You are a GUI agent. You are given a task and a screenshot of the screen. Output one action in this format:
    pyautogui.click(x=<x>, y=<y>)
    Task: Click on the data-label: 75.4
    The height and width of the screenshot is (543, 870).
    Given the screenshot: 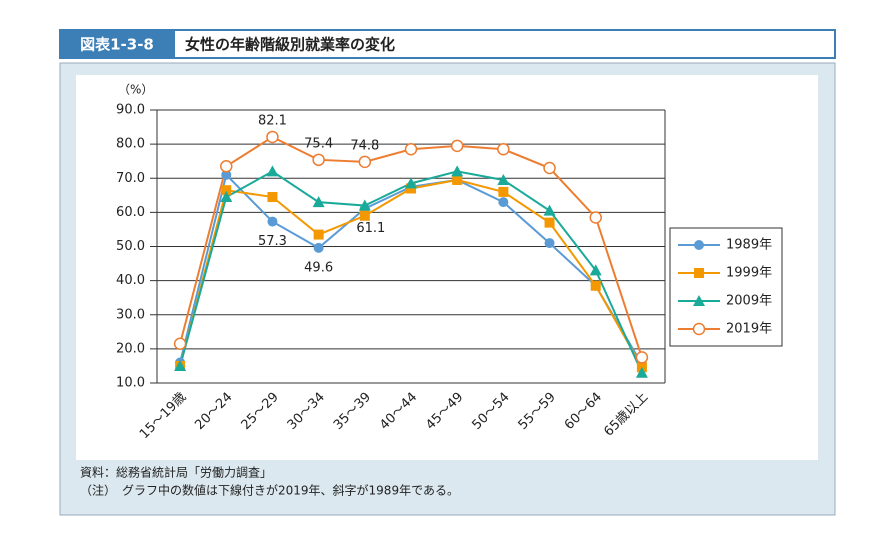 What is the action you would take?
    pyautogui.click(x=318, y=143)
    